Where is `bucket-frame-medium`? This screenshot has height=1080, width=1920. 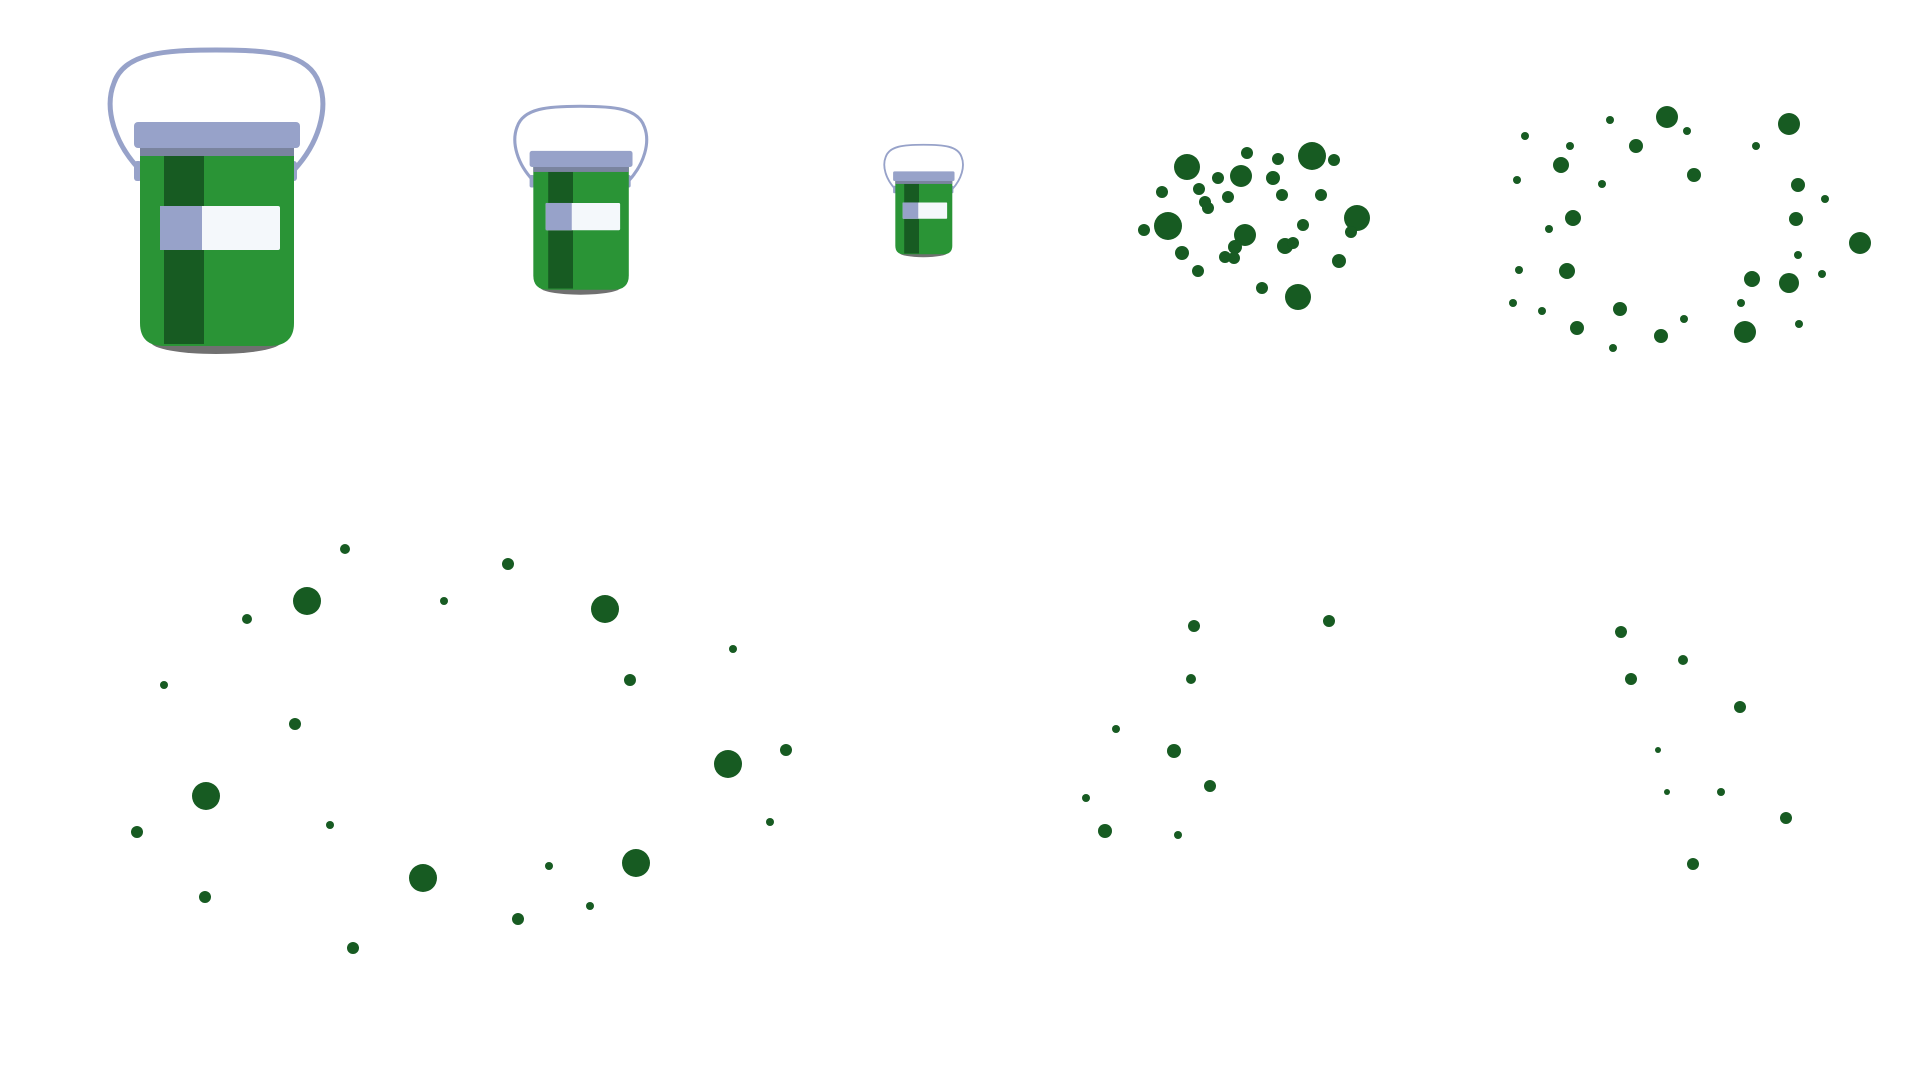
bucket-frame-medium is located at coordinates (581, 199).